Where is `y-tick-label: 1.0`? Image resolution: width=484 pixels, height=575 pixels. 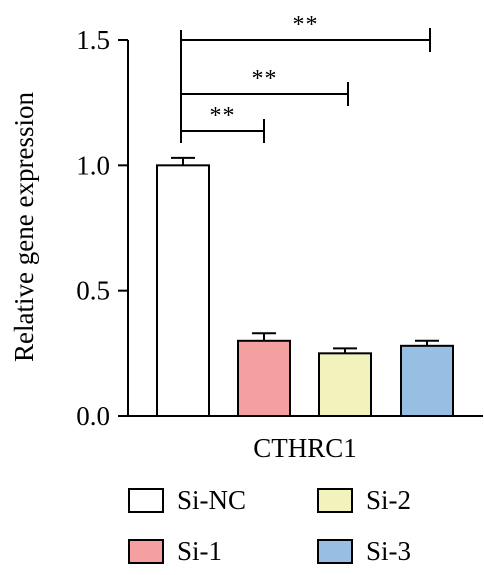 y-tick-label: 1.0 is located at coordinates (93, 165).